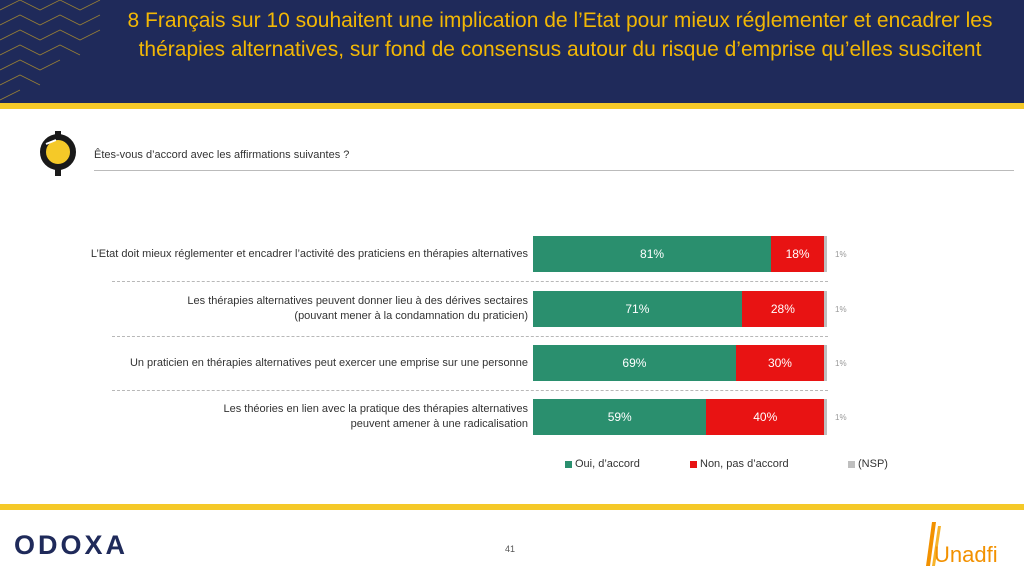 Image resolution: width=1024 pixels, height=576 pixels. I want to click on data-label: 18%, so click(797, 254).